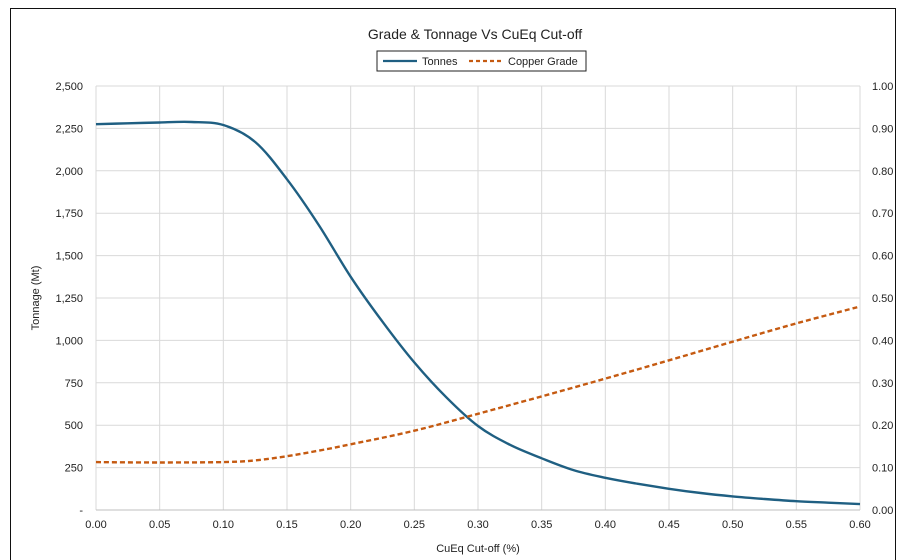 The image size is (910, 560). I want to click on x-tick-label: 0.55, so click(796, 525).